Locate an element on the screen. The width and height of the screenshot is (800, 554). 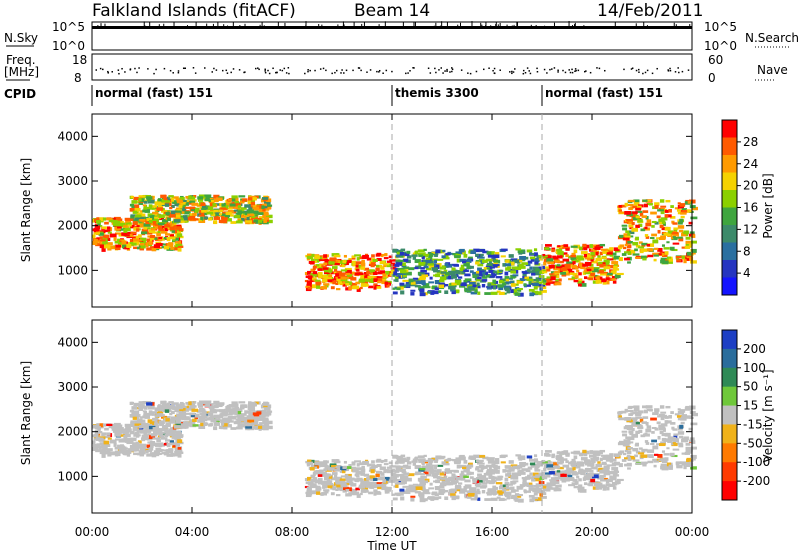
cpid-label: CPID is located at coordinates (20, 94).